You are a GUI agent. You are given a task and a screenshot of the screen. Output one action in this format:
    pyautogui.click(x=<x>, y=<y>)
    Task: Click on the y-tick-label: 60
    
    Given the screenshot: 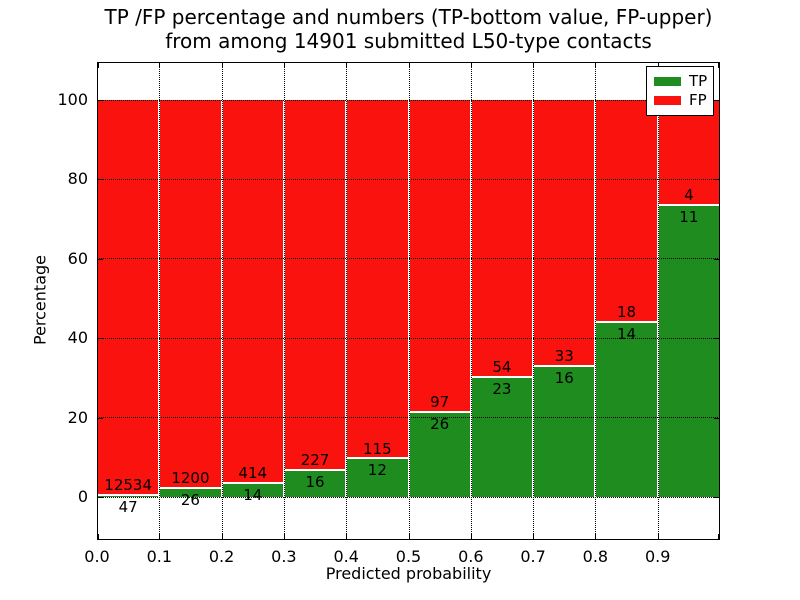 What is the action you would take?
    pyautogui.click(x=77, y=258)
    